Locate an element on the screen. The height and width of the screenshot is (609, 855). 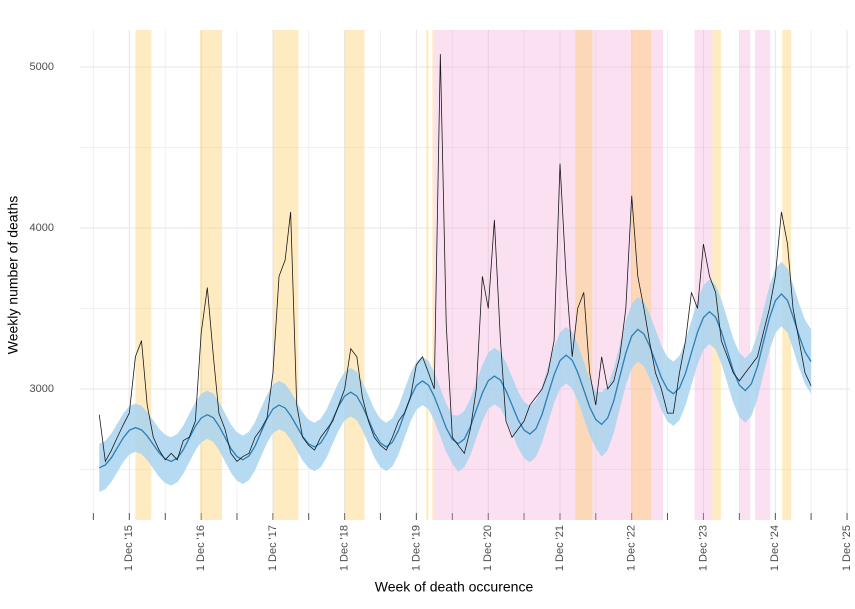
x-tick-label: 1 Dec '21 is located at coordinates (560, 548).